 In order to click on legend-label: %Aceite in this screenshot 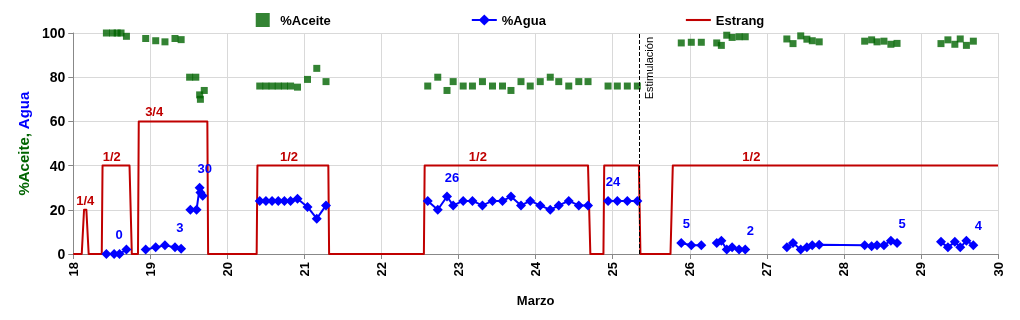, I will do `click(305, 20)`.